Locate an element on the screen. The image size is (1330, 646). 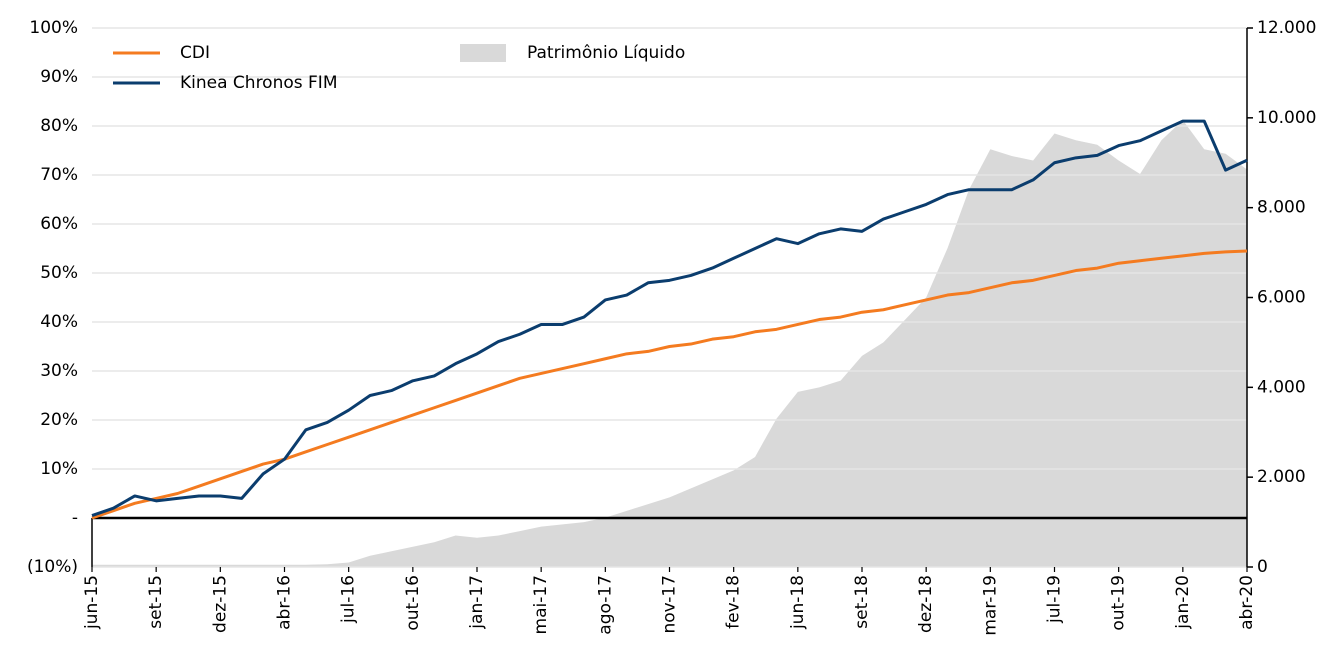
x-tick-label: jul-19 is located at coordinates (1055, 599).